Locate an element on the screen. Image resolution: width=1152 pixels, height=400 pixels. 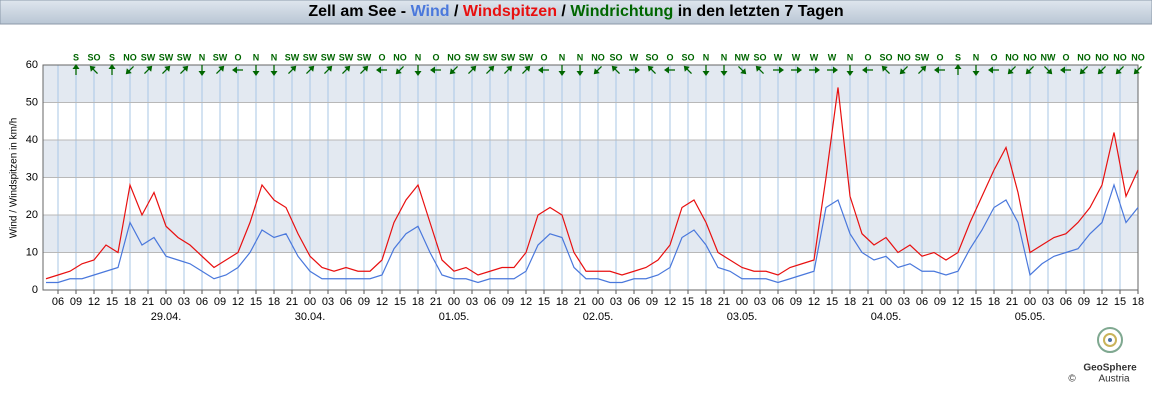
logo-sub: Austria is located at coordinates (1114, 379).